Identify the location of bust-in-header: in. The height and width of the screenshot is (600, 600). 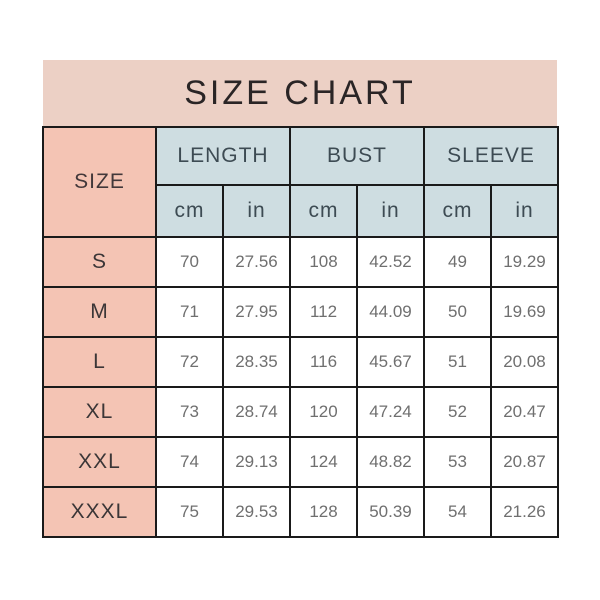
(390, 211).